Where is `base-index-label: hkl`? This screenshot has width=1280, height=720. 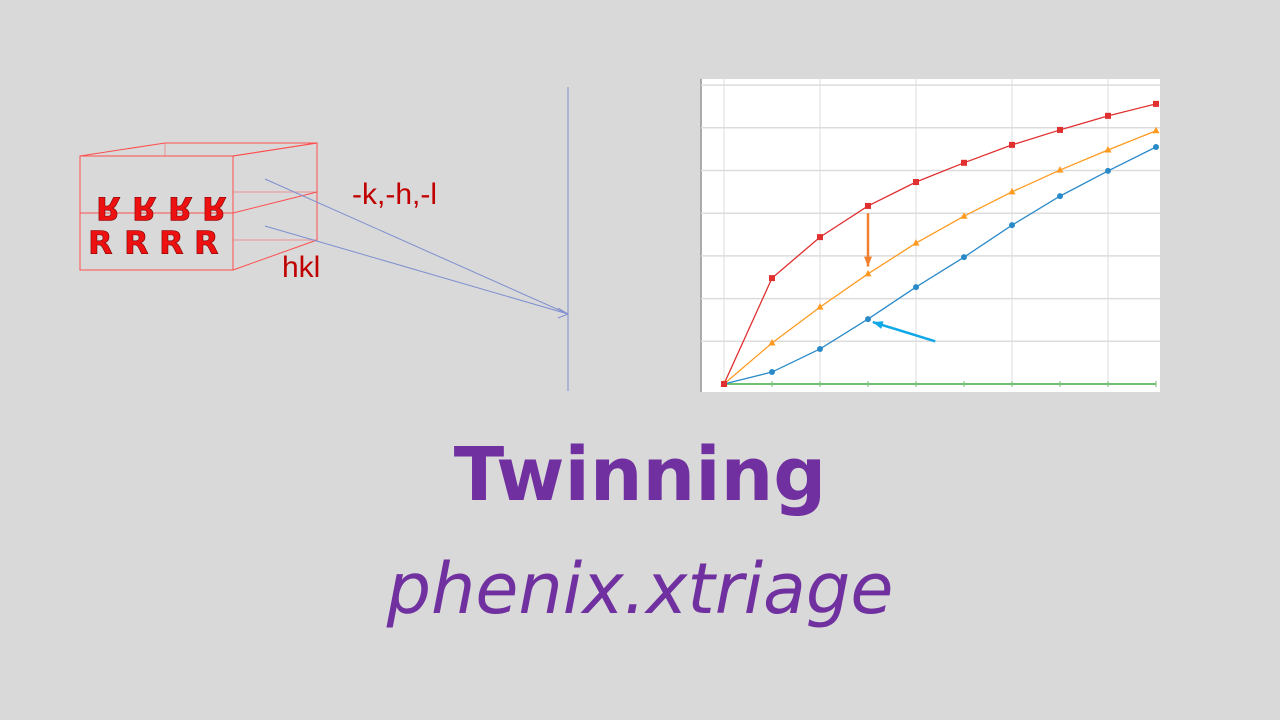
base-index-label: hkl is located at coordinates (301, 267).